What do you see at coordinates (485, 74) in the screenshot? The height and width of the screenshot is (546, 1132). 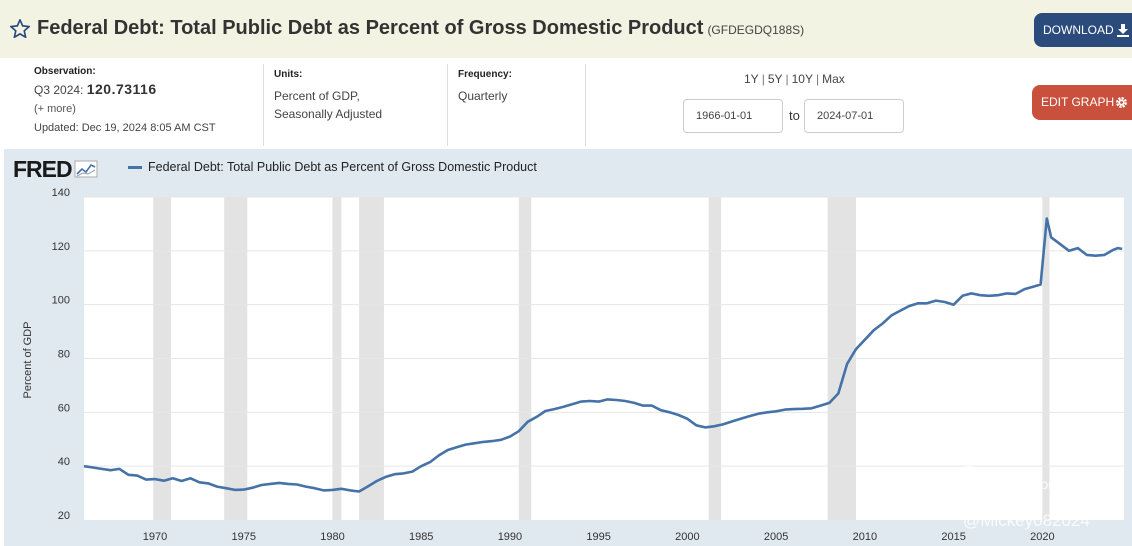 I see `frequency-label: Frequency:` at bounding box center [485, 74].